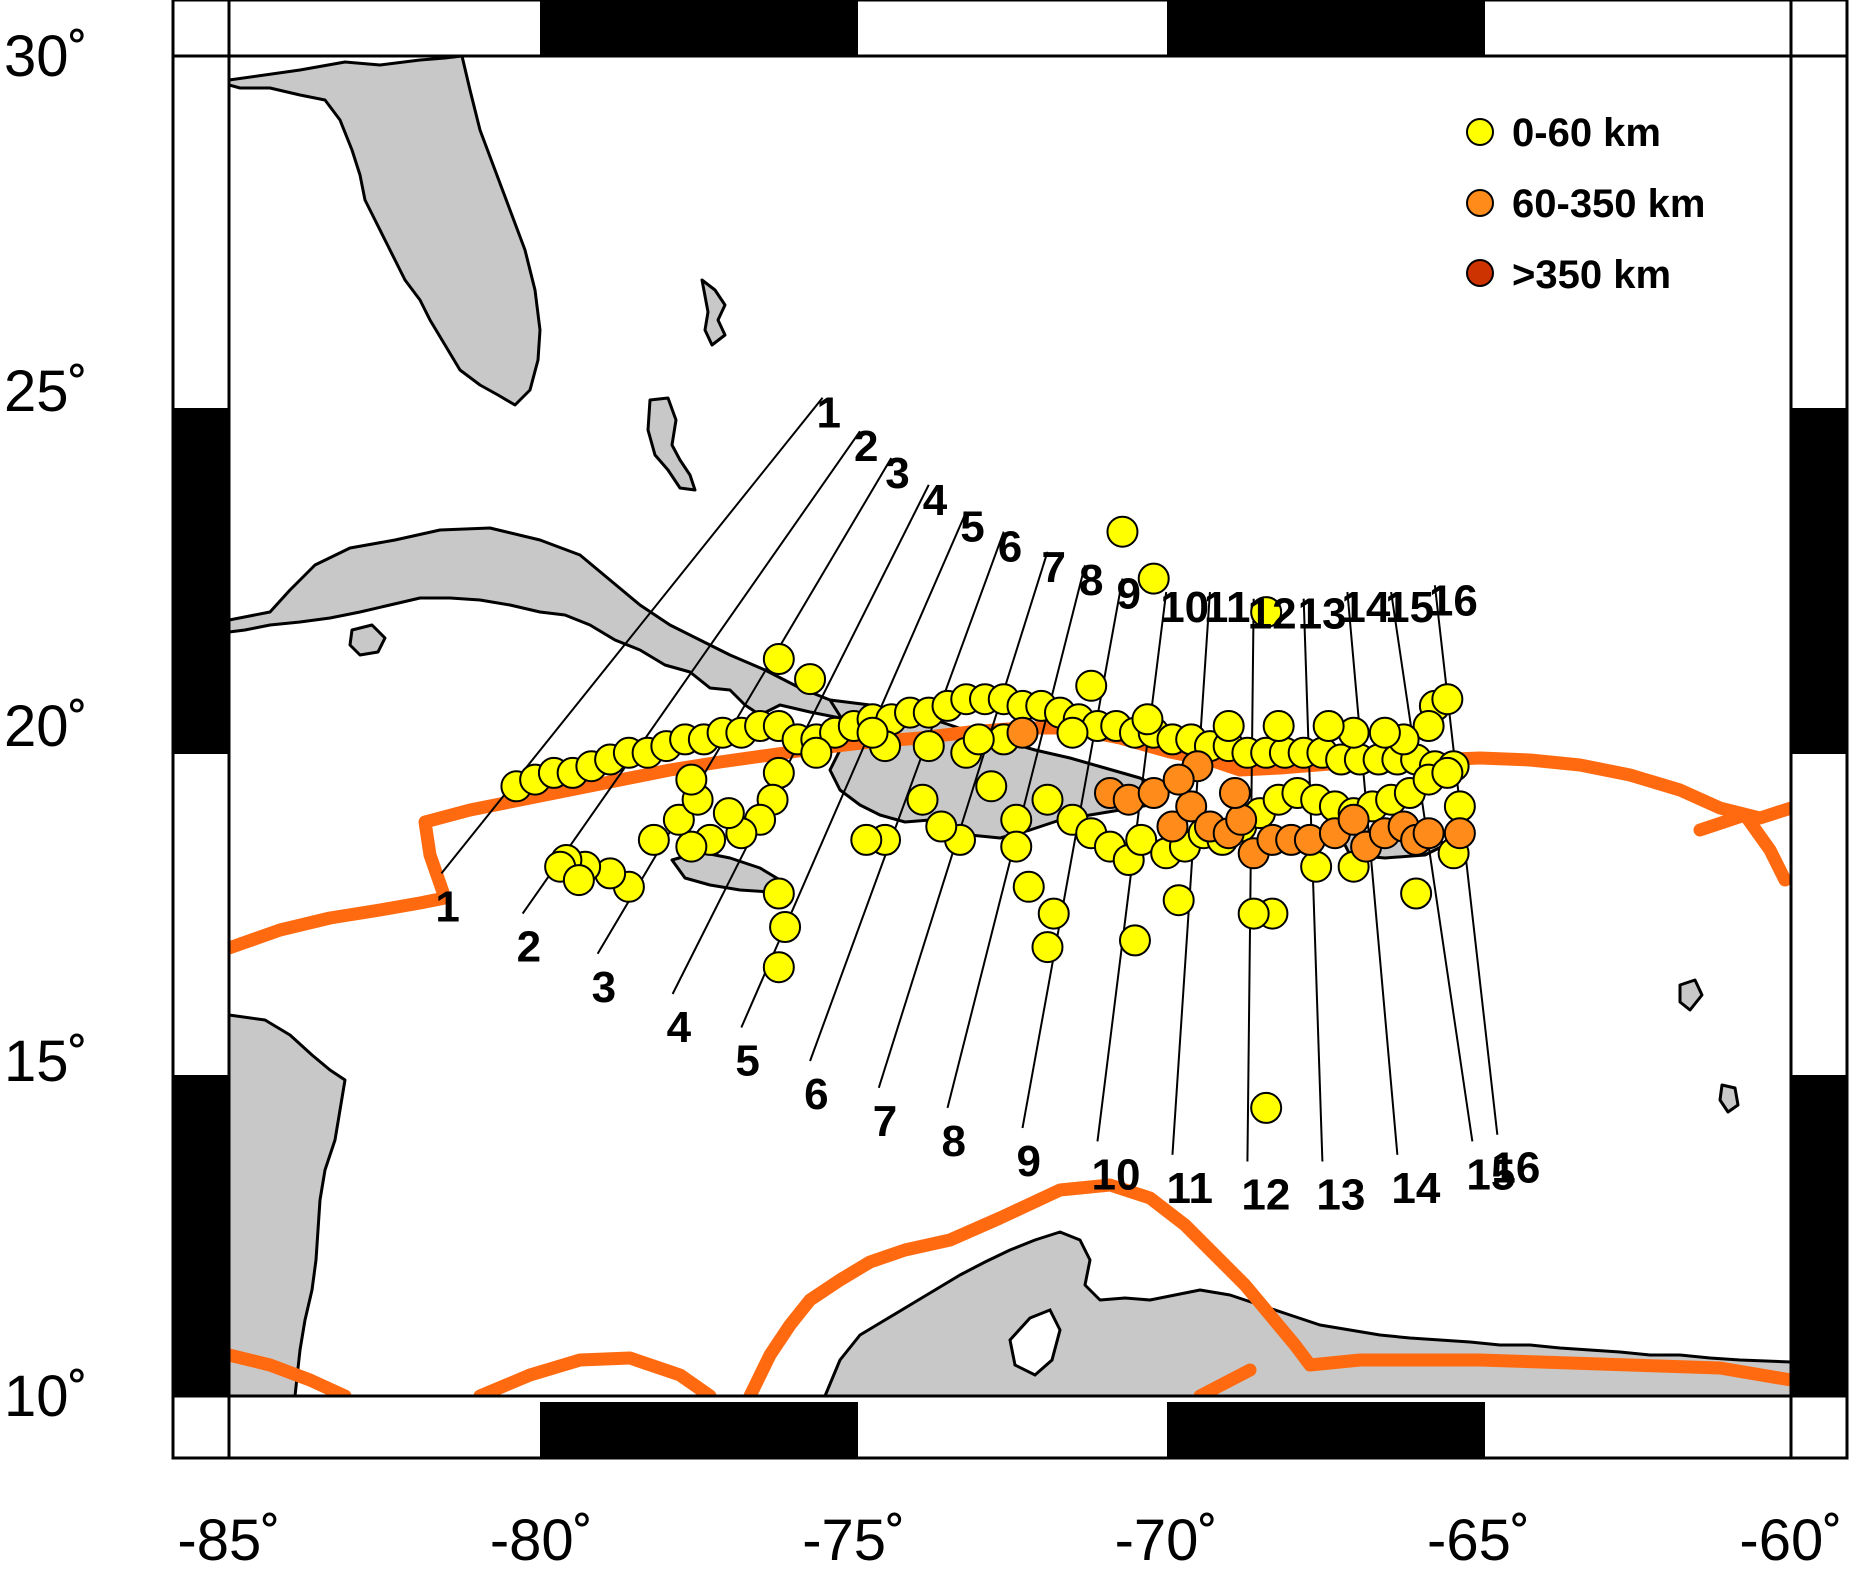 The height and width of the screenshot is (1570, 1862). What do you see at coordinates (1265, 1195) in the screenshot?
I see `profile-end-label-12: 12` at bounding box center [1265, 1195].